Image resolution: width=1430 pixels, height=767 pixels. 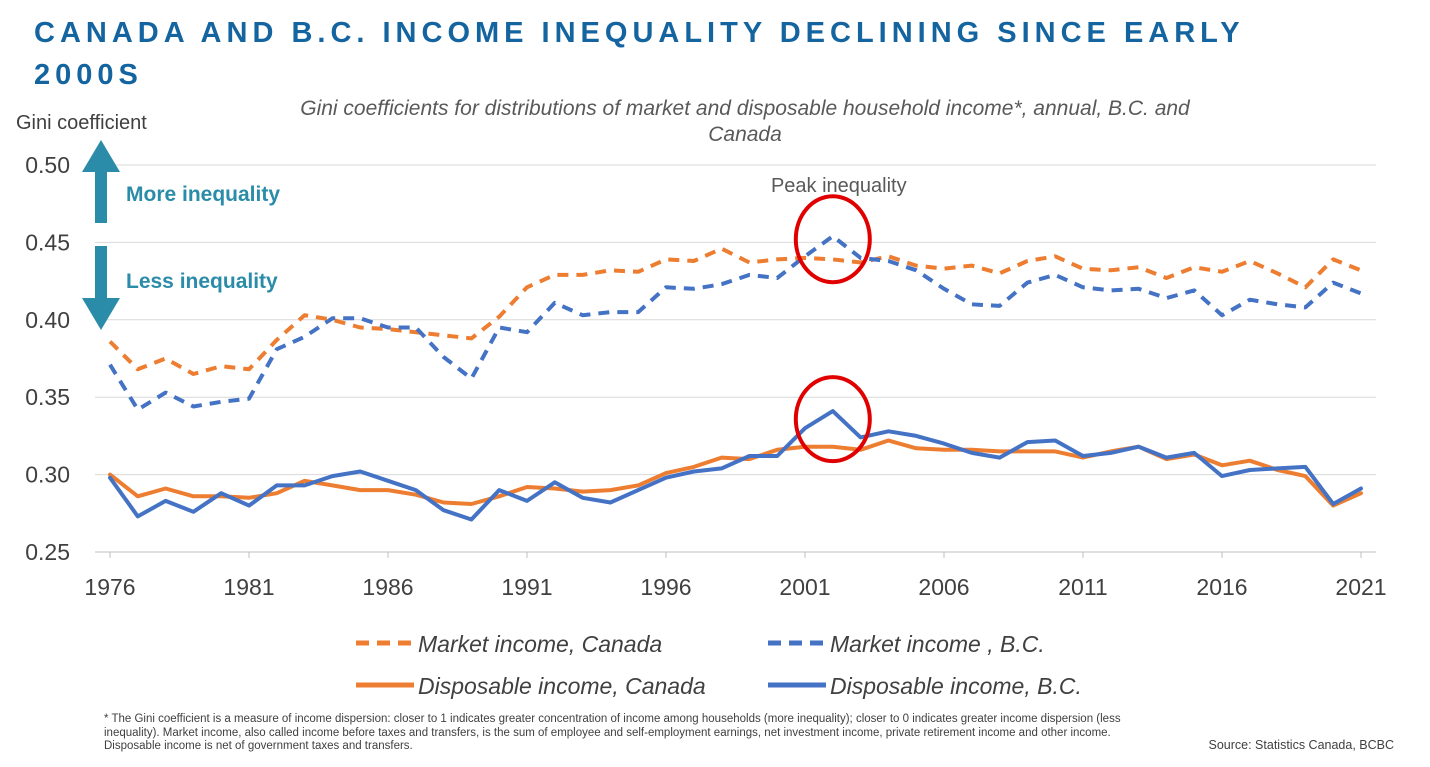 What do you see at coordinates (916, 448) in the screenshot?
I see `point-s2-2005` at bounding box center [916, 448].